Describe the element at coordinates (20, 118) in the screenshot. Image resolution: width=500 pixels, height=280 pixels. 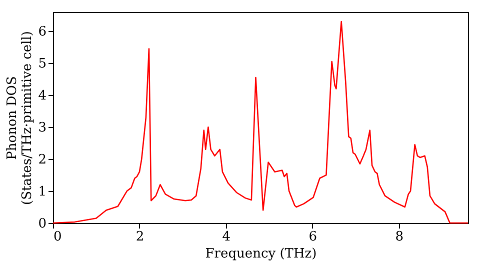
I see `y-axis-title: Phonon DOS (States/THz·primitive cell)` at that location.